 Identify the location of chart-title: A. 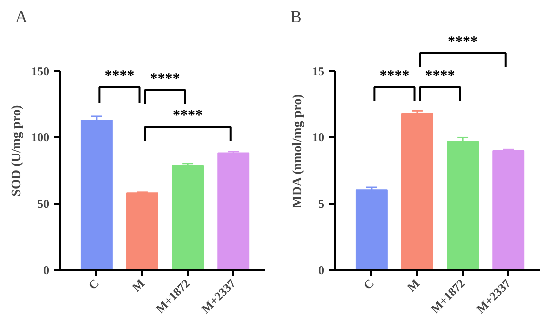
(22, 17).